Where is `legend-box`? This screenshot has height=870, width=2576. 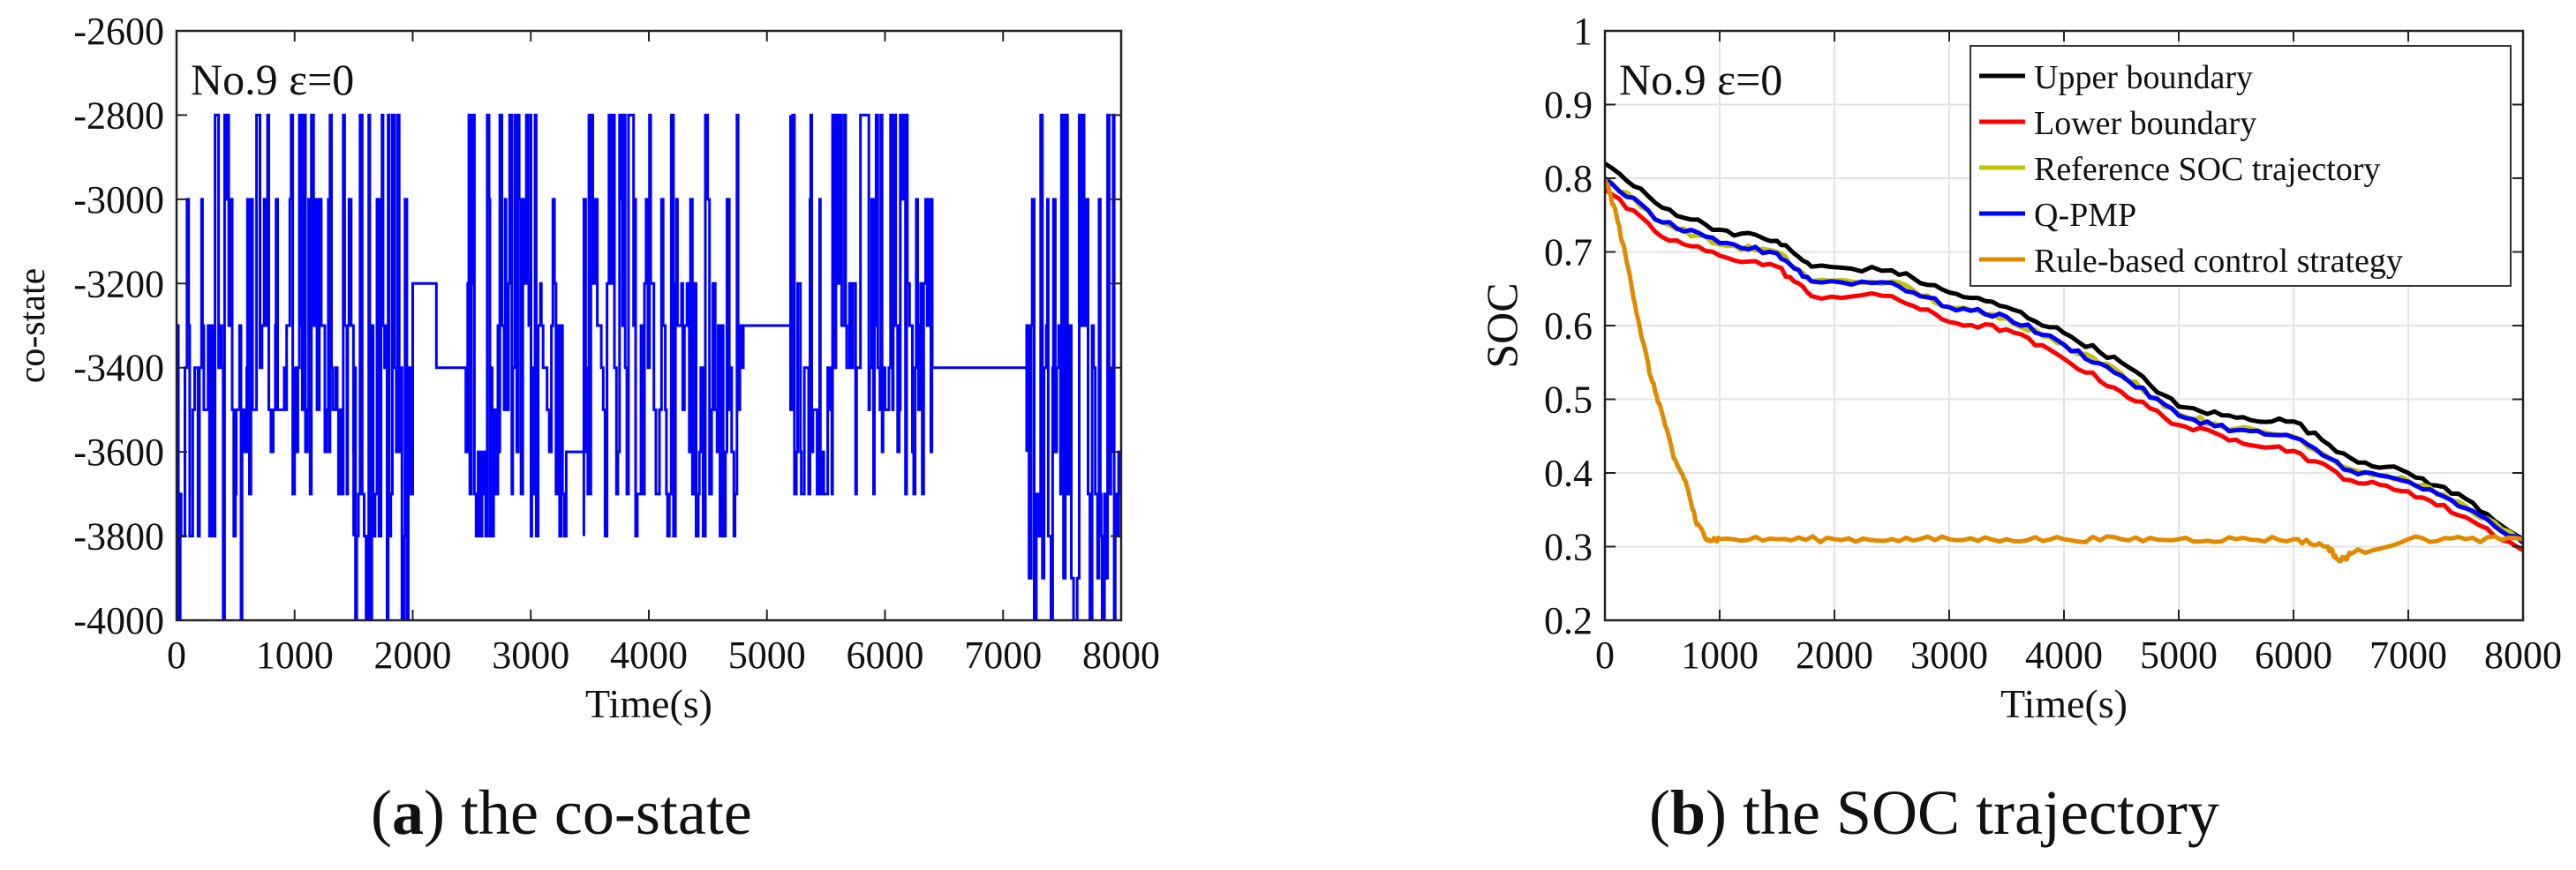
legend-box is located at coordinates (2241, 166).